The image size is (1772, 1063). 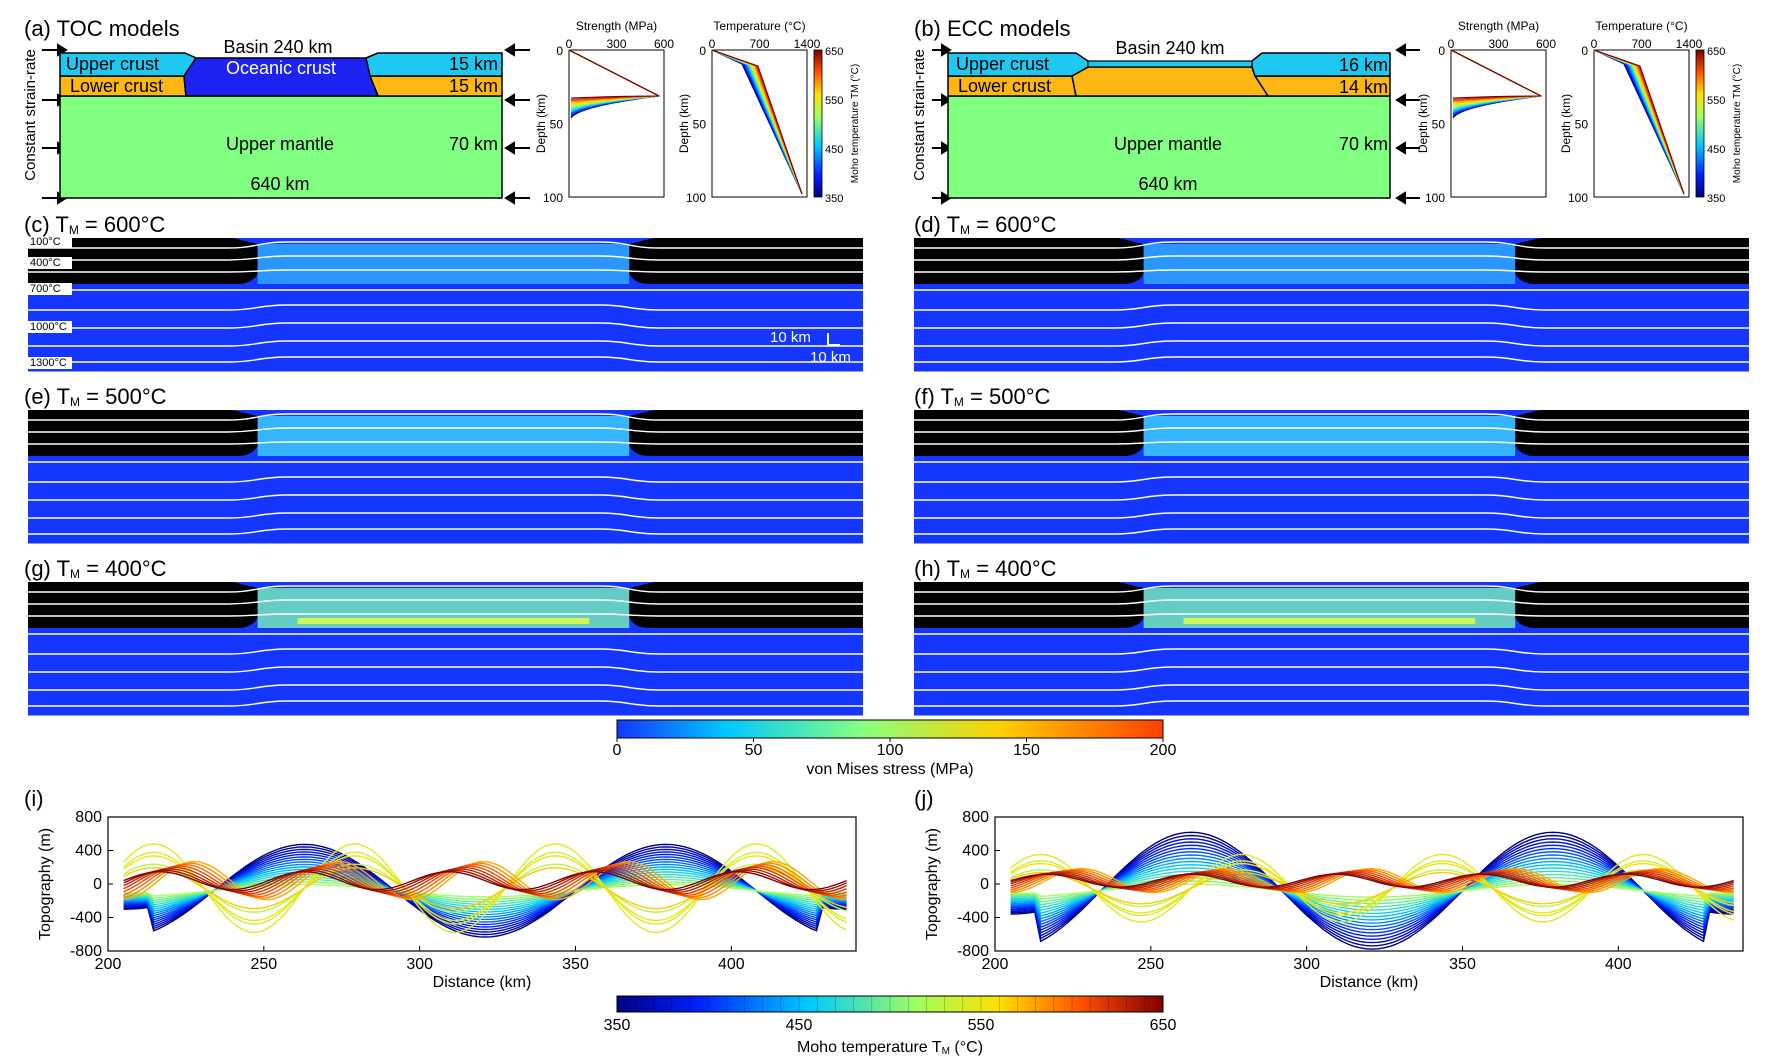 What do you see at coordinates (473, 144) in the screenshot?
I see `mantle-thick-a: 70 km` at bounding box center [473, 144].